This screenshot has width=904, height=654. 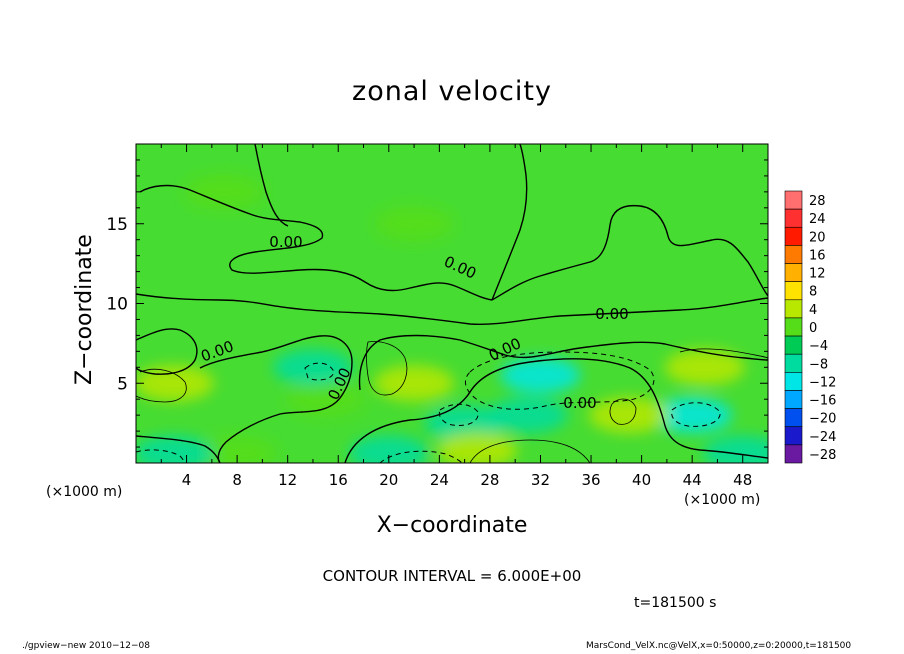 I want to click on colorbar-tick-label: −24, so click(x=822, y=437).